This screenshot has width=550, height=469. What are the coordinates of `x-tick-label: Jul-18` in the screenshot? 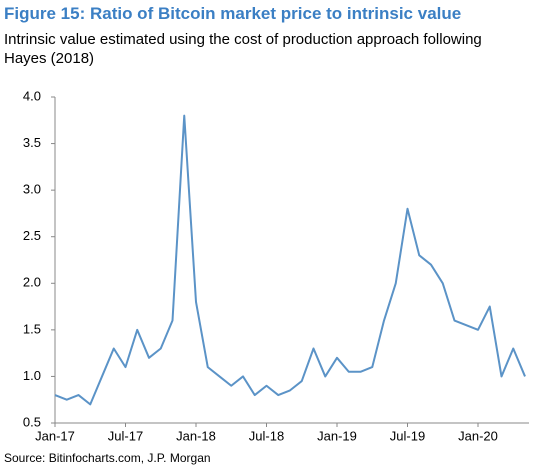 It's located at (266, 435).